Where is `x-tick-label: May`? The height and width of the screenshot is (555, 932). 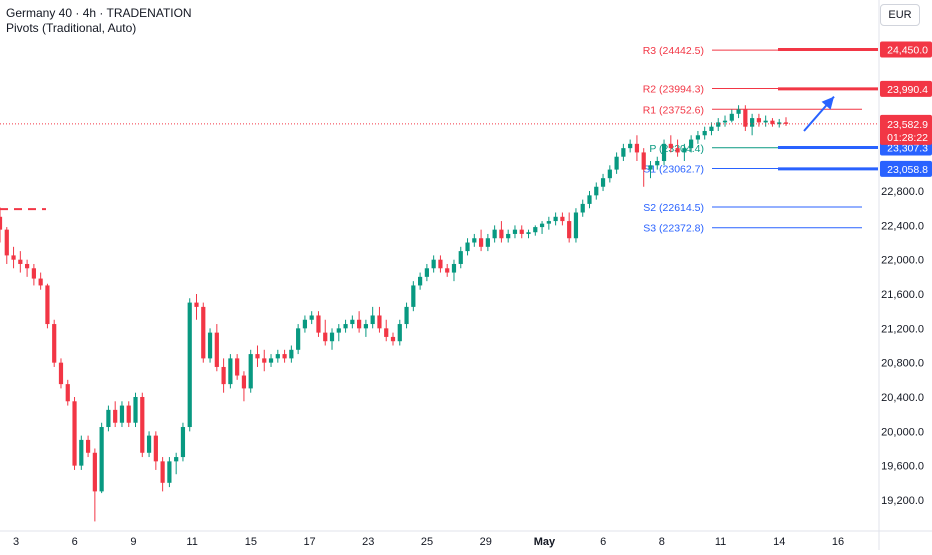 x-tick-label: May is located at coordinates (545, 542).